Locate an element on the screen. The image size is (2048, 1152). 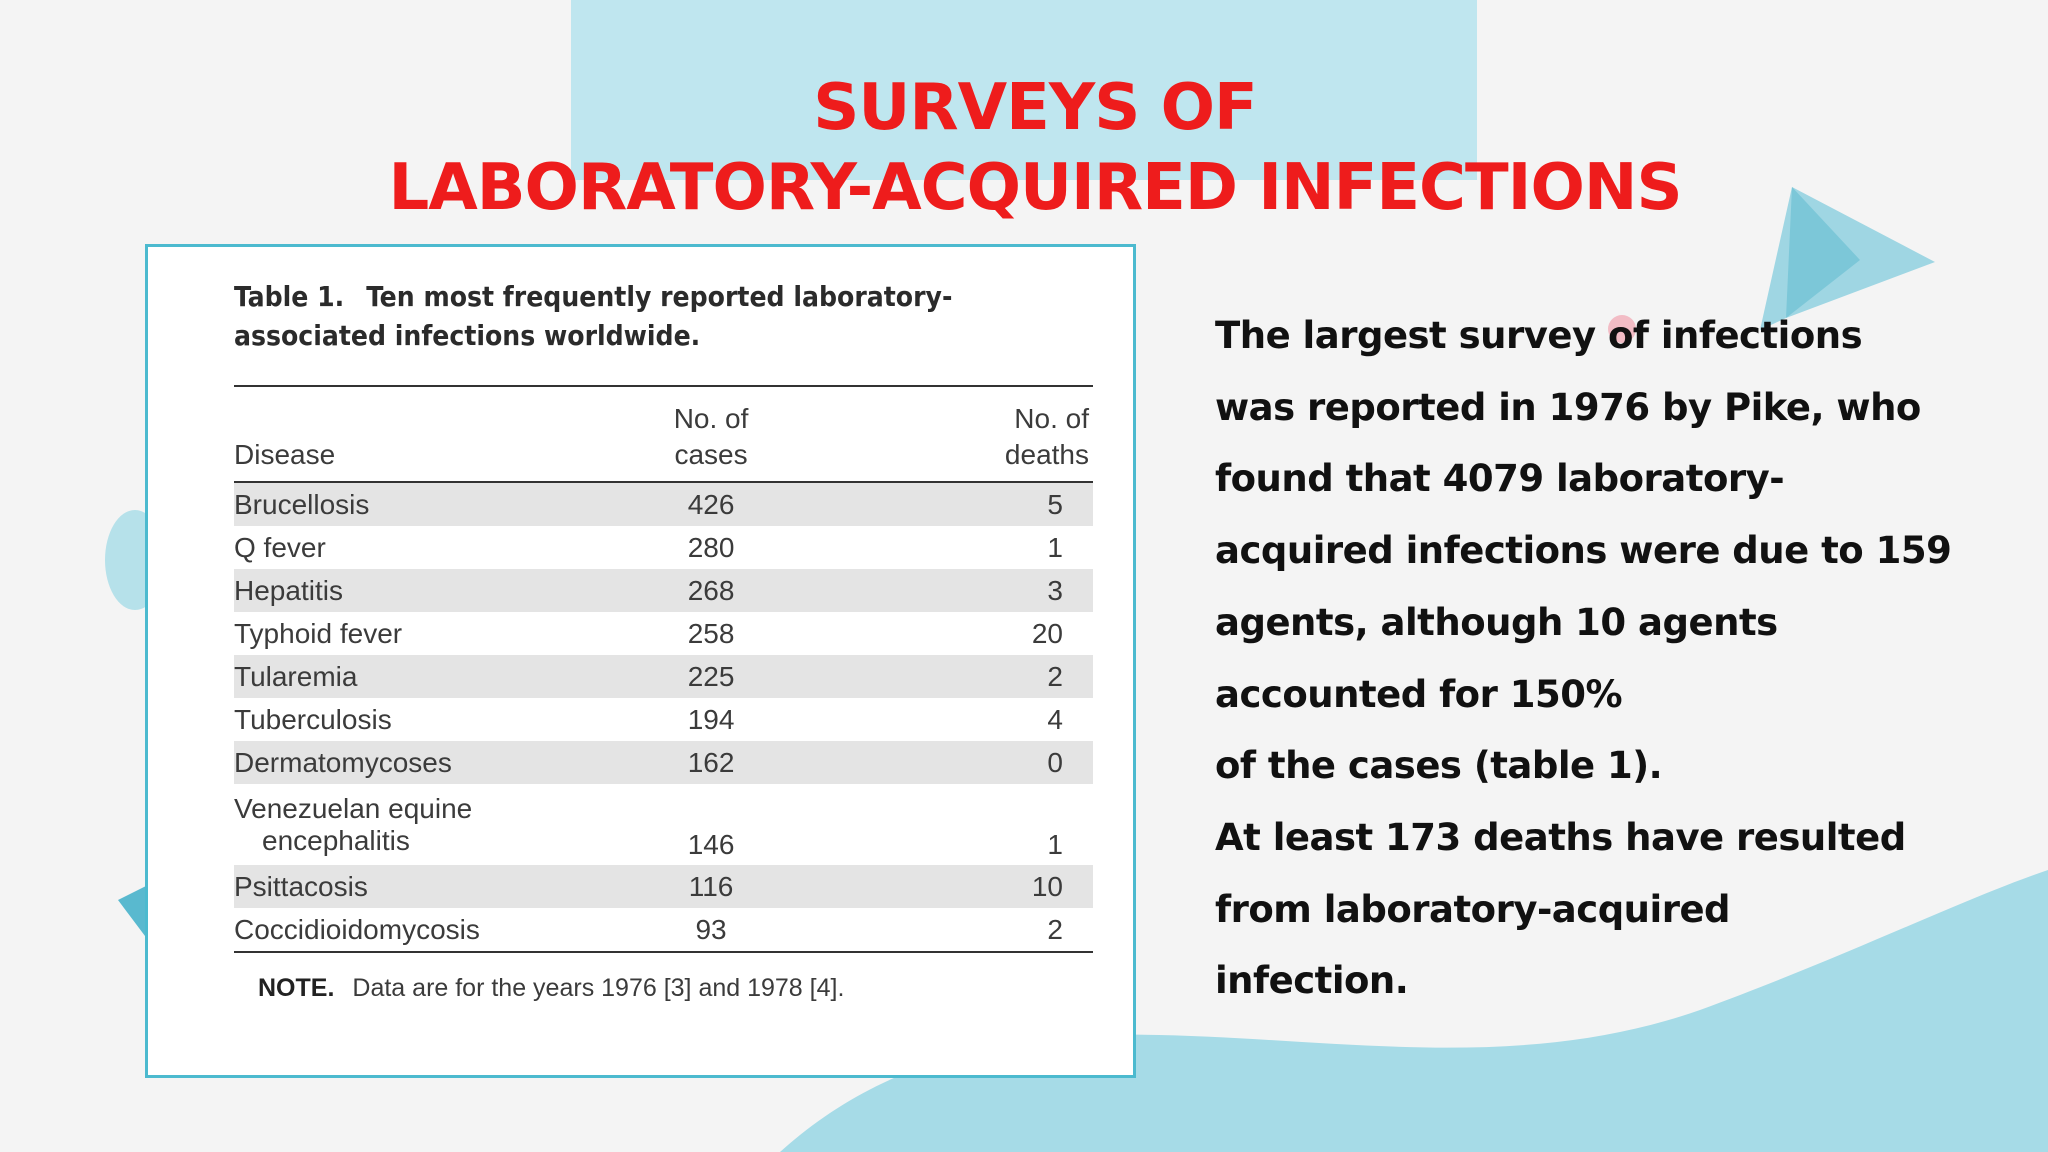
summary-line: The largest survey of infections is located at coordinates (1539, 335).